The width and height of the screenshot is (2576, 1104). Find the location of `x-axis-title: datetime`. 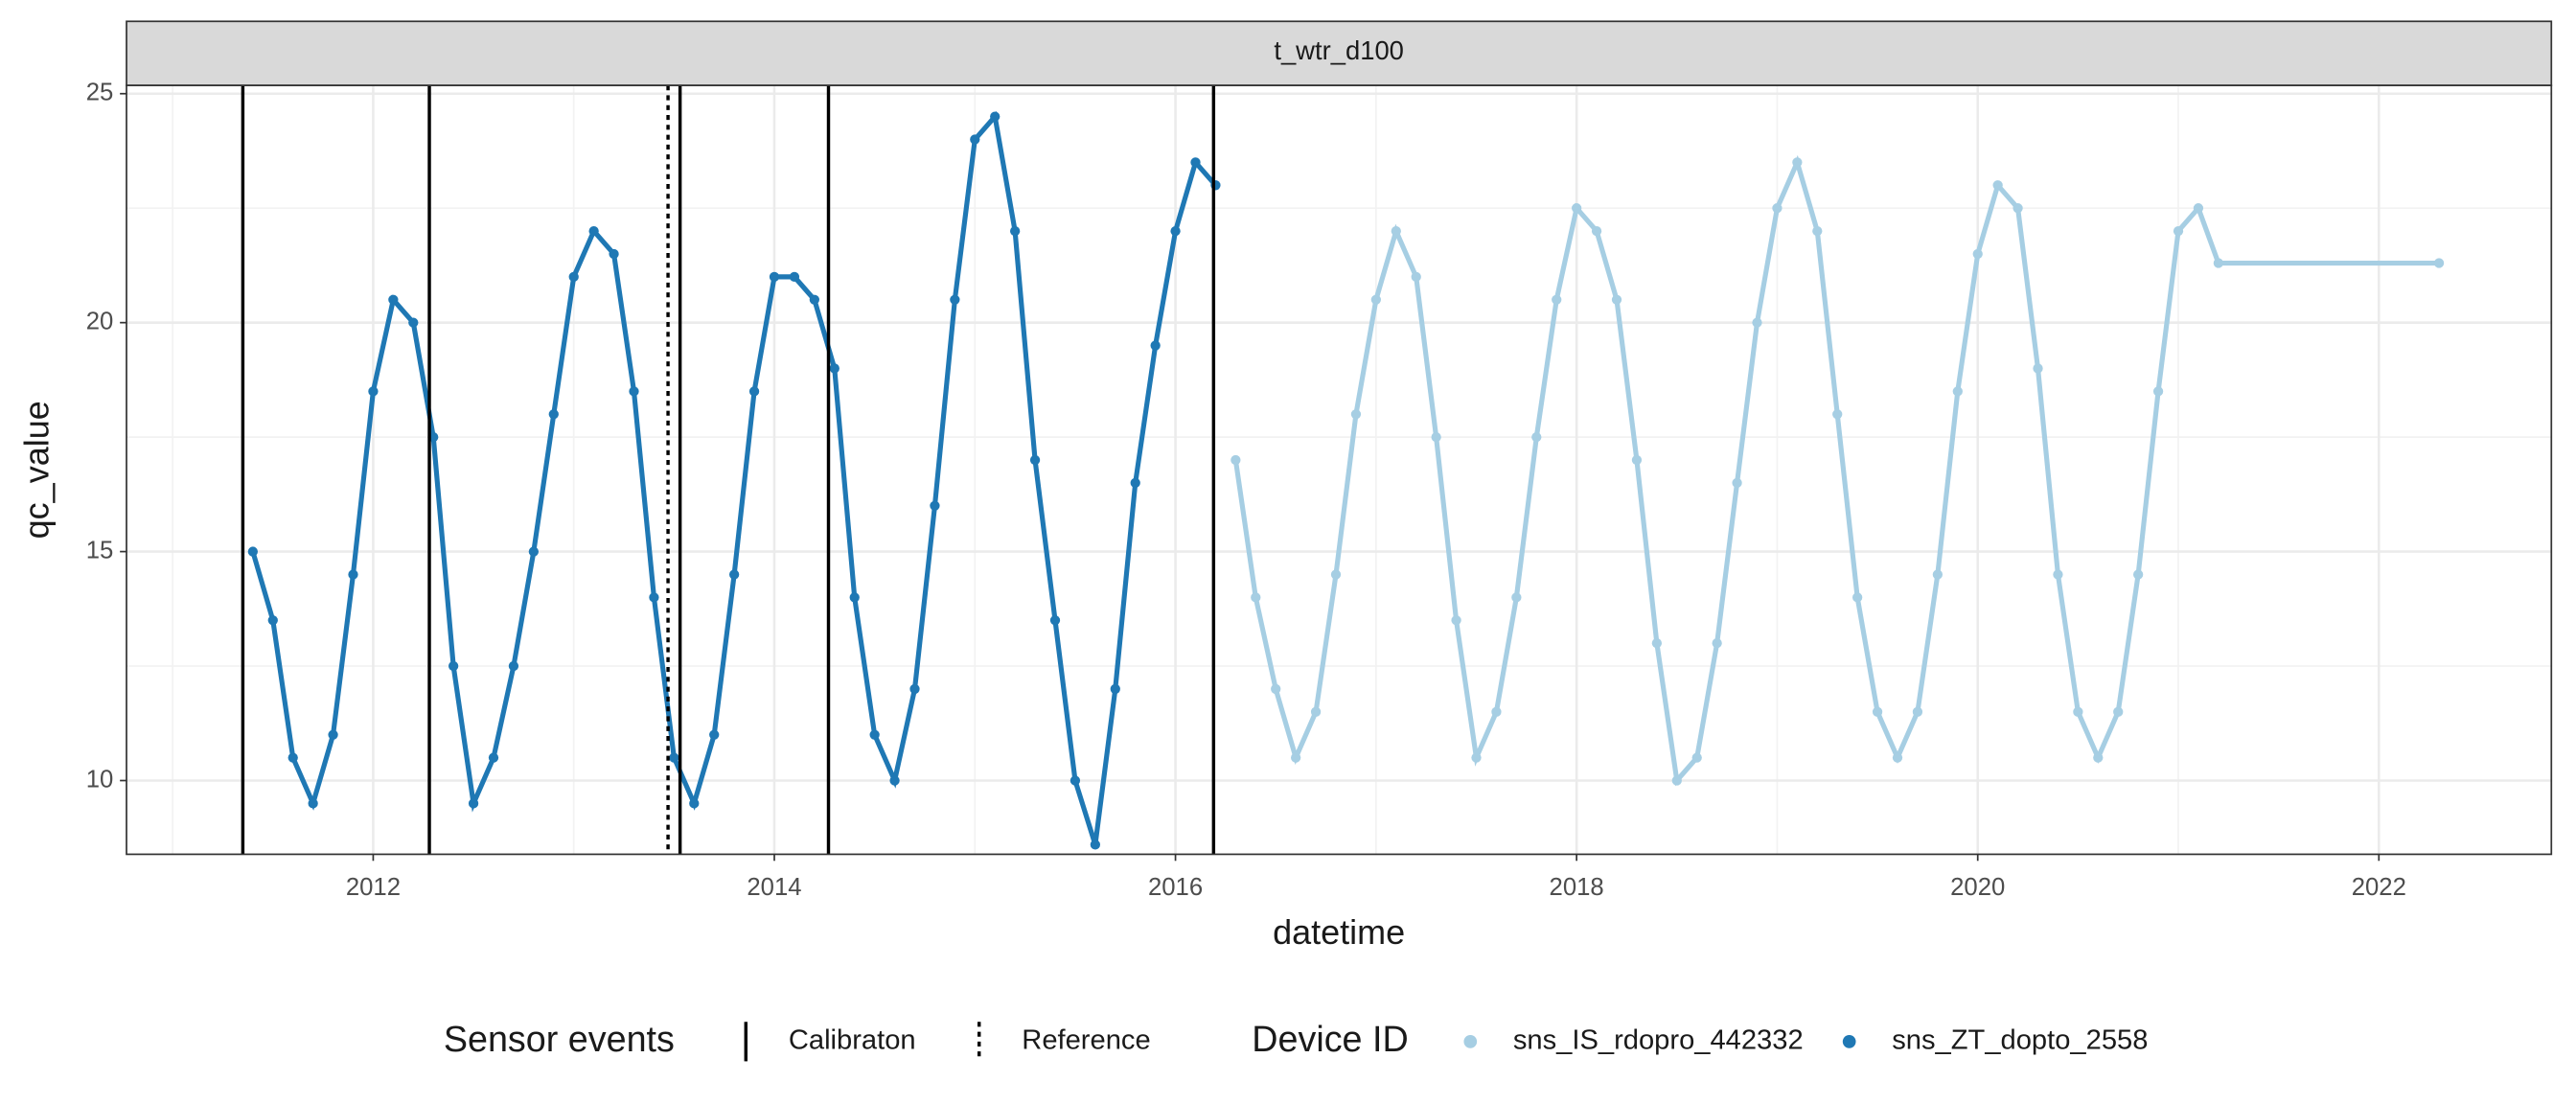

x-axis-title: datetime is located at coordinates (1339, 932).